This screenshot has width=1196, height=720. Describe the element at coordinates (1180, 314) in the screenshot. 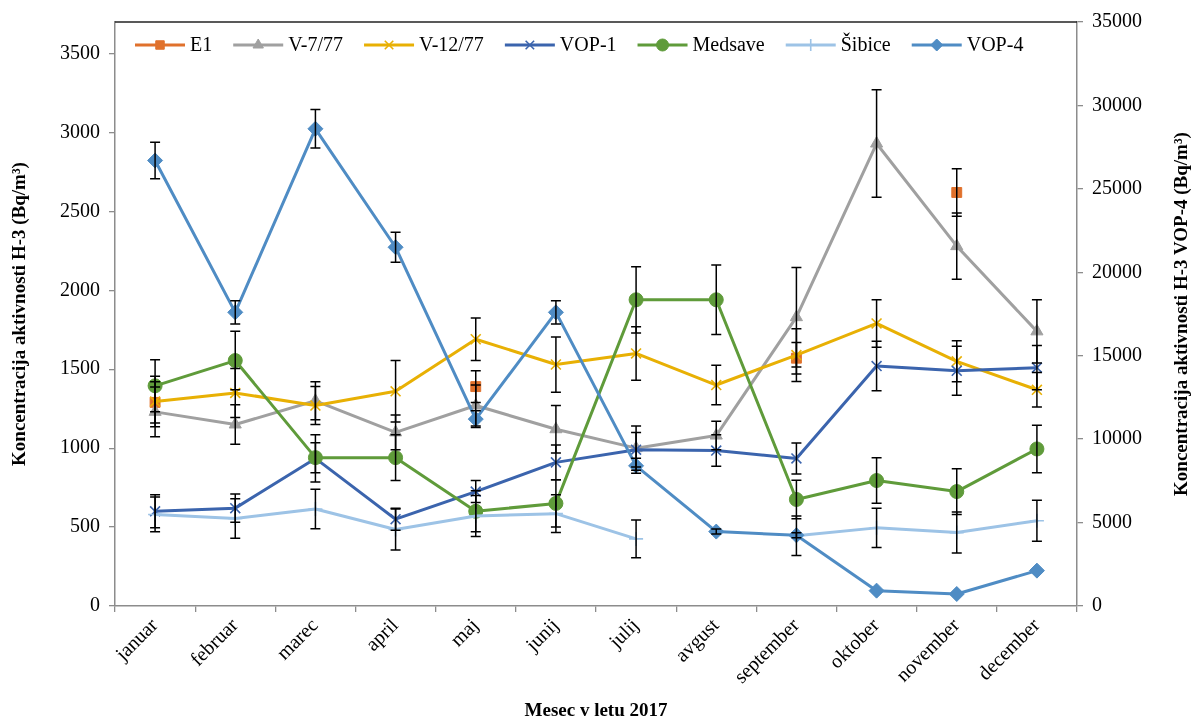

I see `y2-axis-title: Koncentracija aktivnosti H-3 VOP-4 (Bq/m³)` at that location.